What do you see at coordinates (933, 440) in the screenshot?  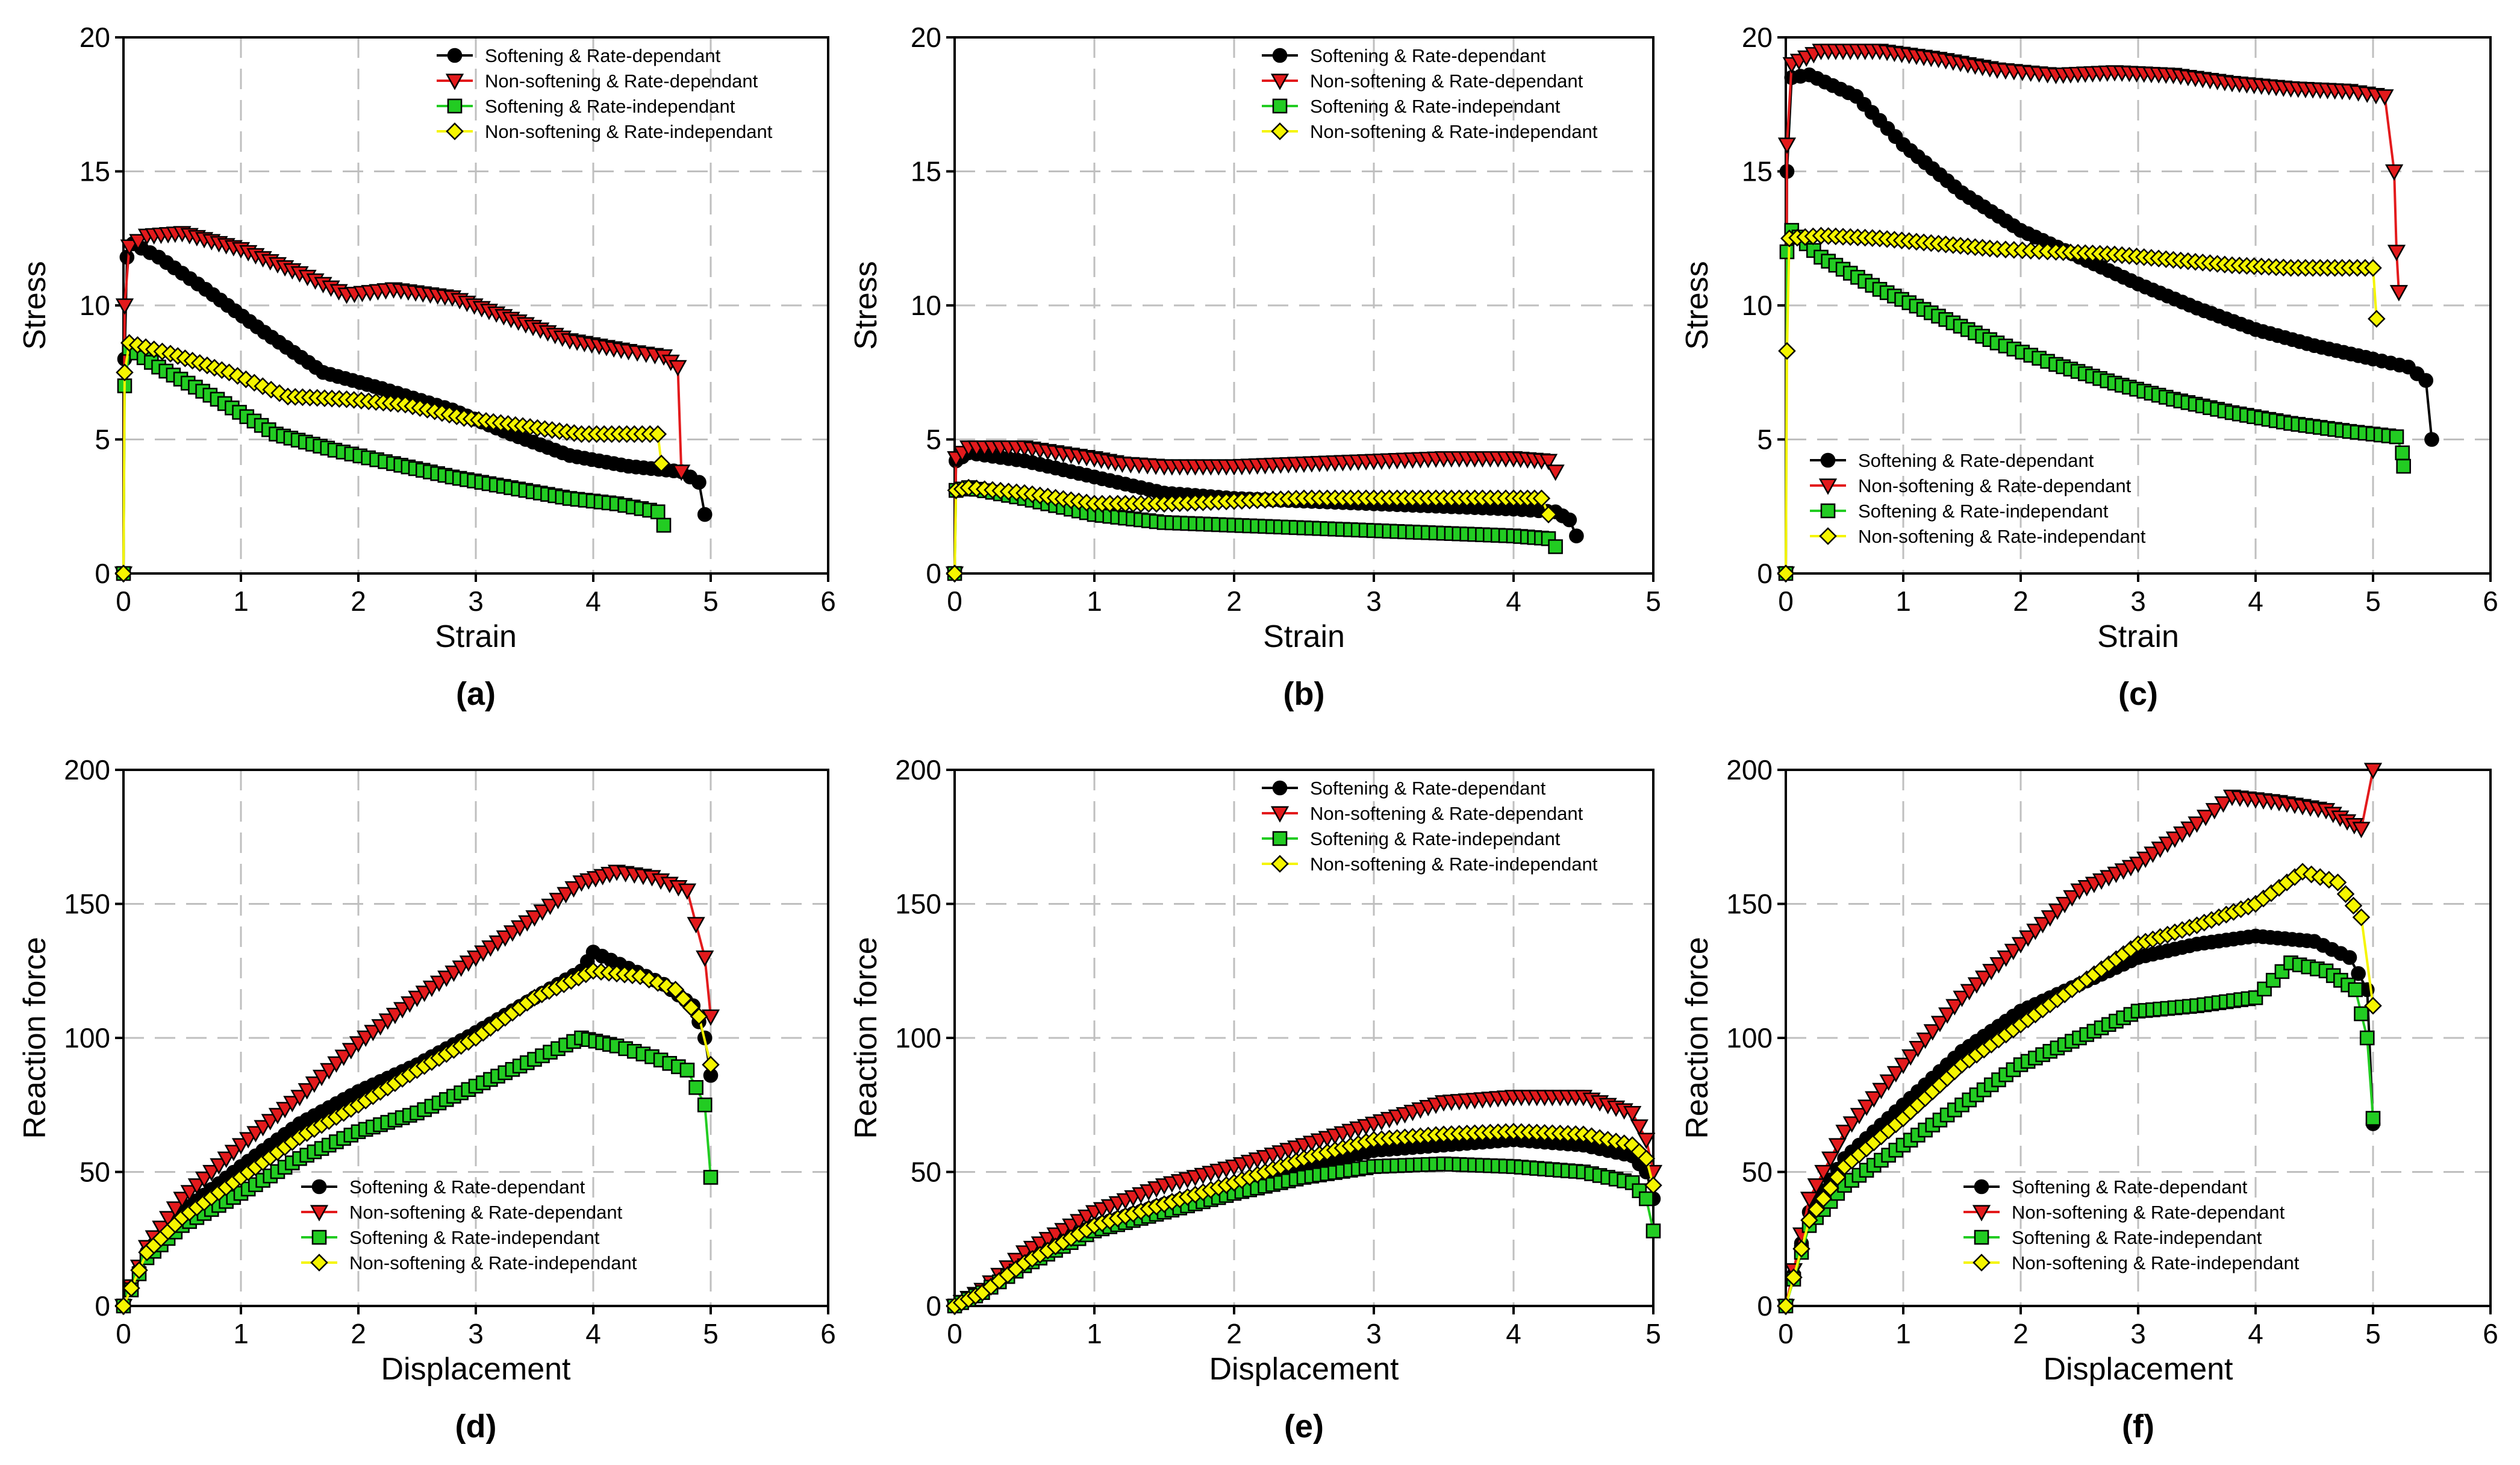 I see `y-tick-label: 5` at bounding box center [933, 440].